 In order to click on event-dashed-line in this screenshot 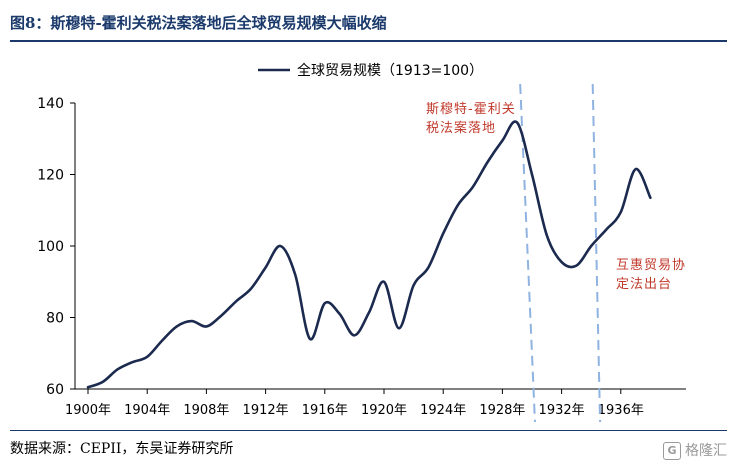, I will do `click(596, 253)`.